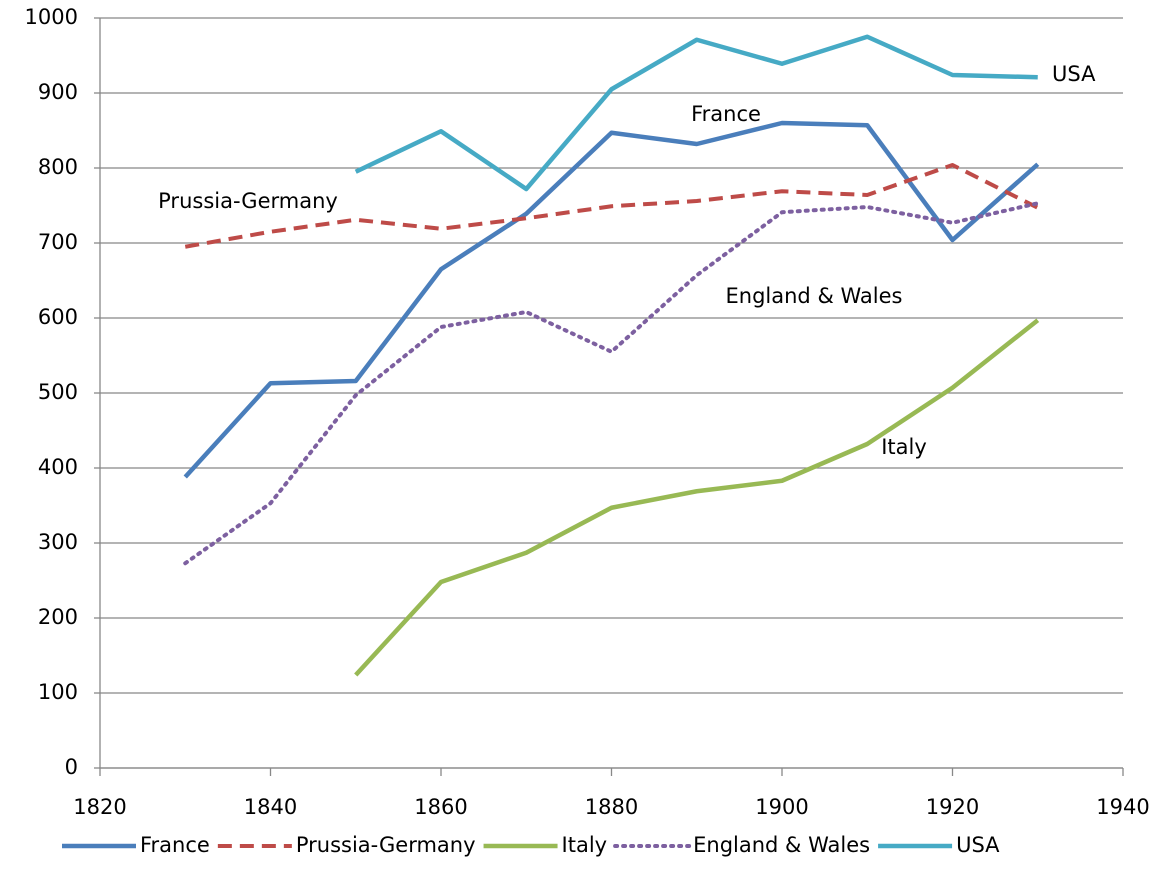  I want to click on annotation: USA, so click(1074, 74).